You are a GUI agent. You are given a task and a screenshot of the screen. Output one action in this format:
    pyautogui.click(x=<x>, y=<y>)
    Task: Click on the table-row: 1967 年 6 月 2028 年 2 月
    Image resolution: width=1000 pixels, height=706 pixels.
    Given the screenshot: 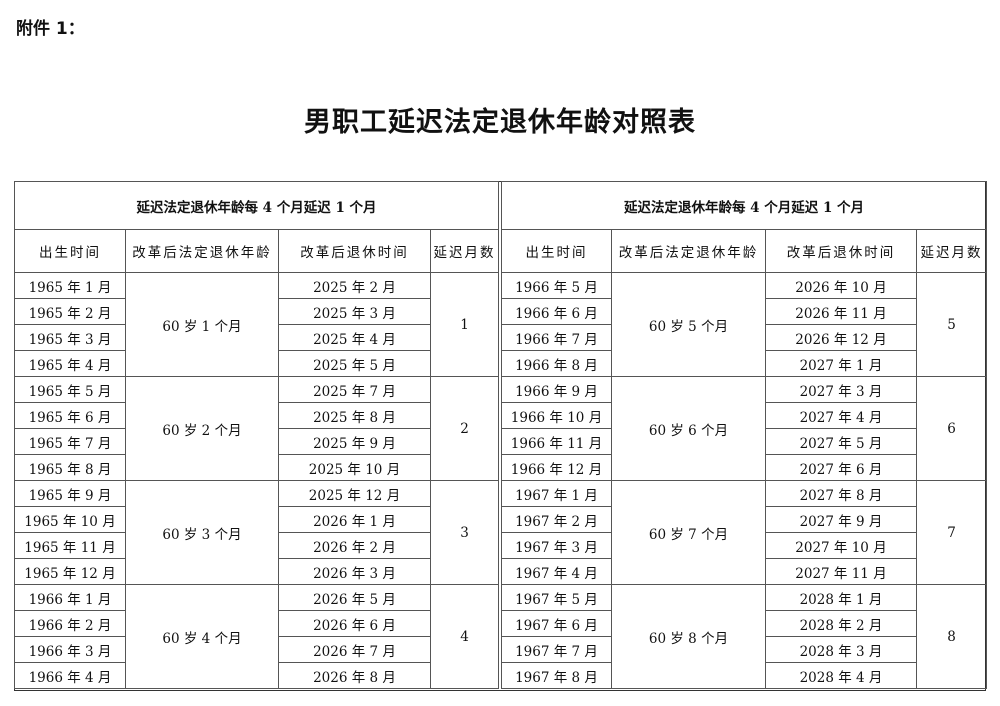 What is the action you would take?
    pyautogui.click(x=744, y=623)
    